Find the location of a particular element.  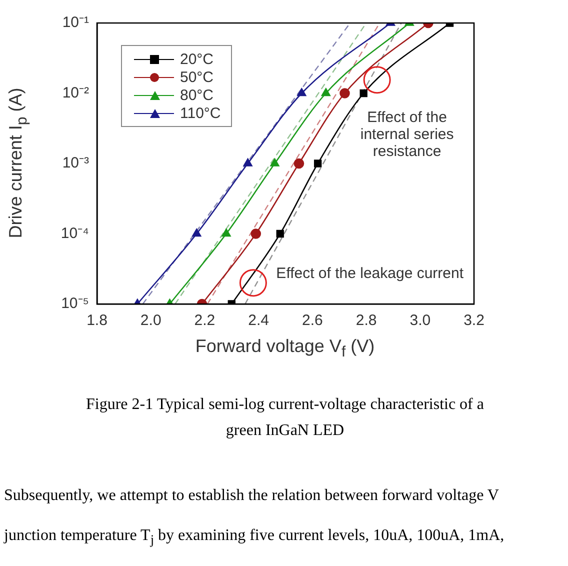

x-tick-label: 2.8 is located at coordinates (366, 321).